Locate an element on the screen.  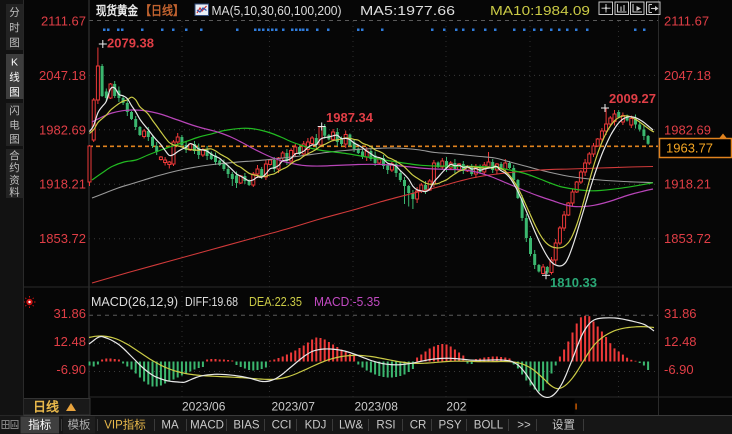
svg-text: 合 is located at coordinates (14, 155).